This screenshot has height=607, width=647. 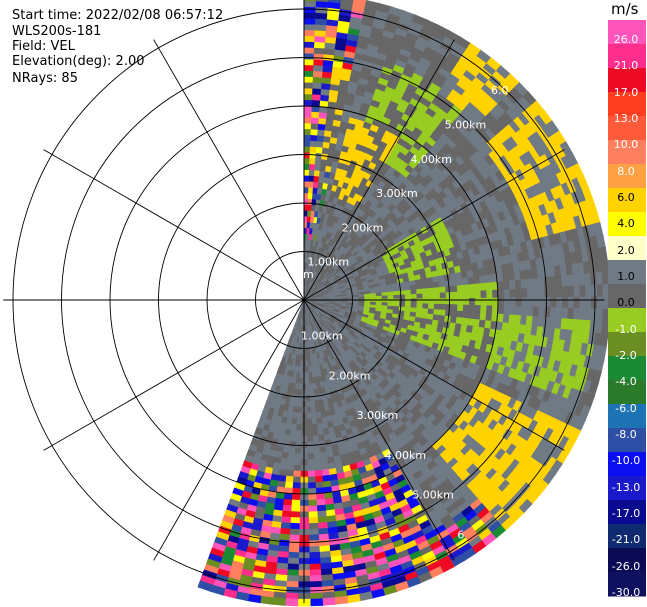 I want to click on colorbar-tick-label: -2.0, so click(x=626, y=355).